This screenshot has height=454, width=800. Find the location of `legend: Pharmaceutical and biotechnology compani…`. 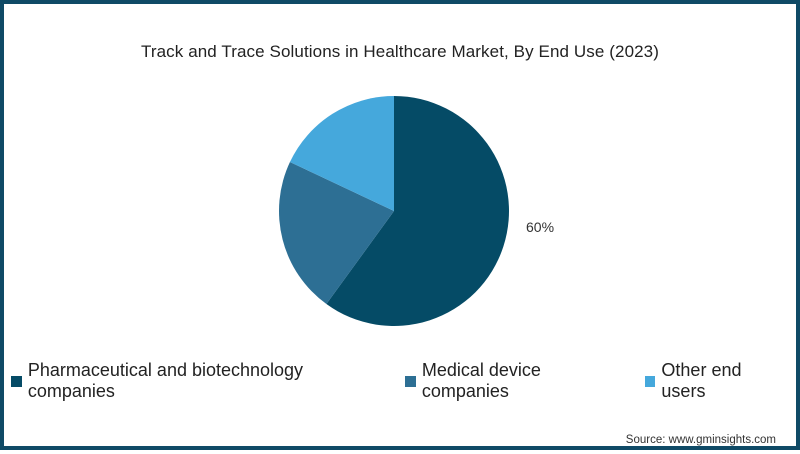

legend: Pharmaceutical and biotechnology compani… is located at coordinates (400, 381).